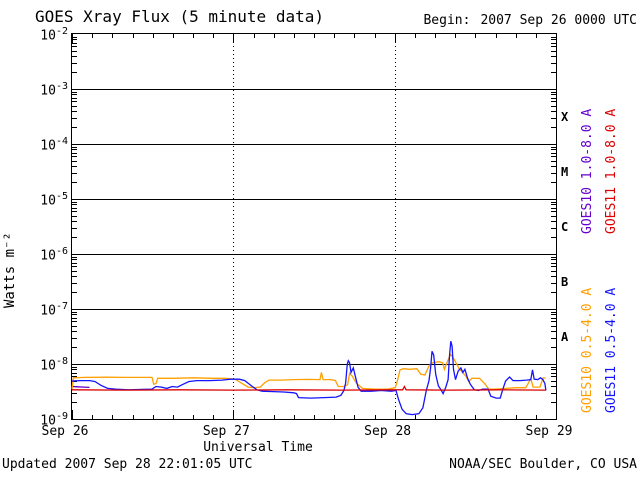 Image resolution: width=640 pixels, height=480 pixels. What do you see at coordinates (565, 226) in the screenshot?
I see `flare-class-letter-c: C` at bounding box center [565, 226].